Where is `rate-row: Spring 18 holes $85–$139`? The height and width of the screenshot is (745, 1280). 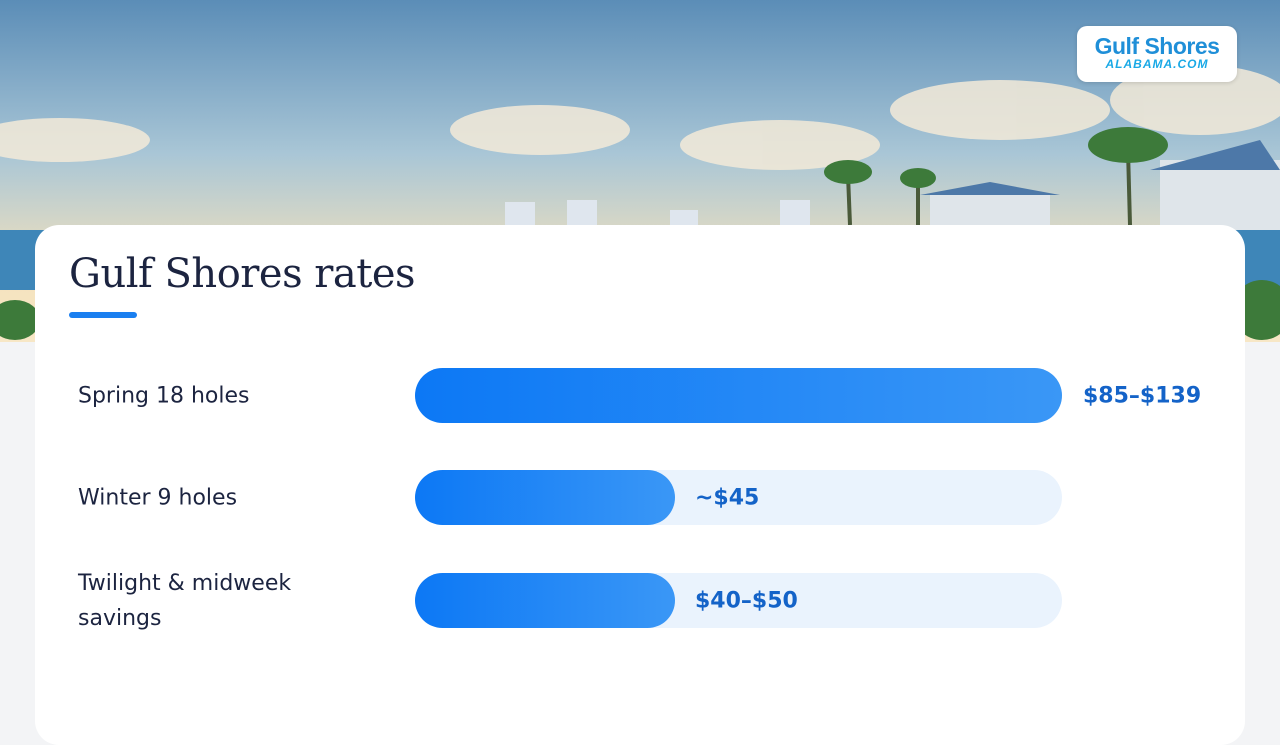 rate-row: Spring 18 holes $85–$139 is located at coordinates (640, 395).